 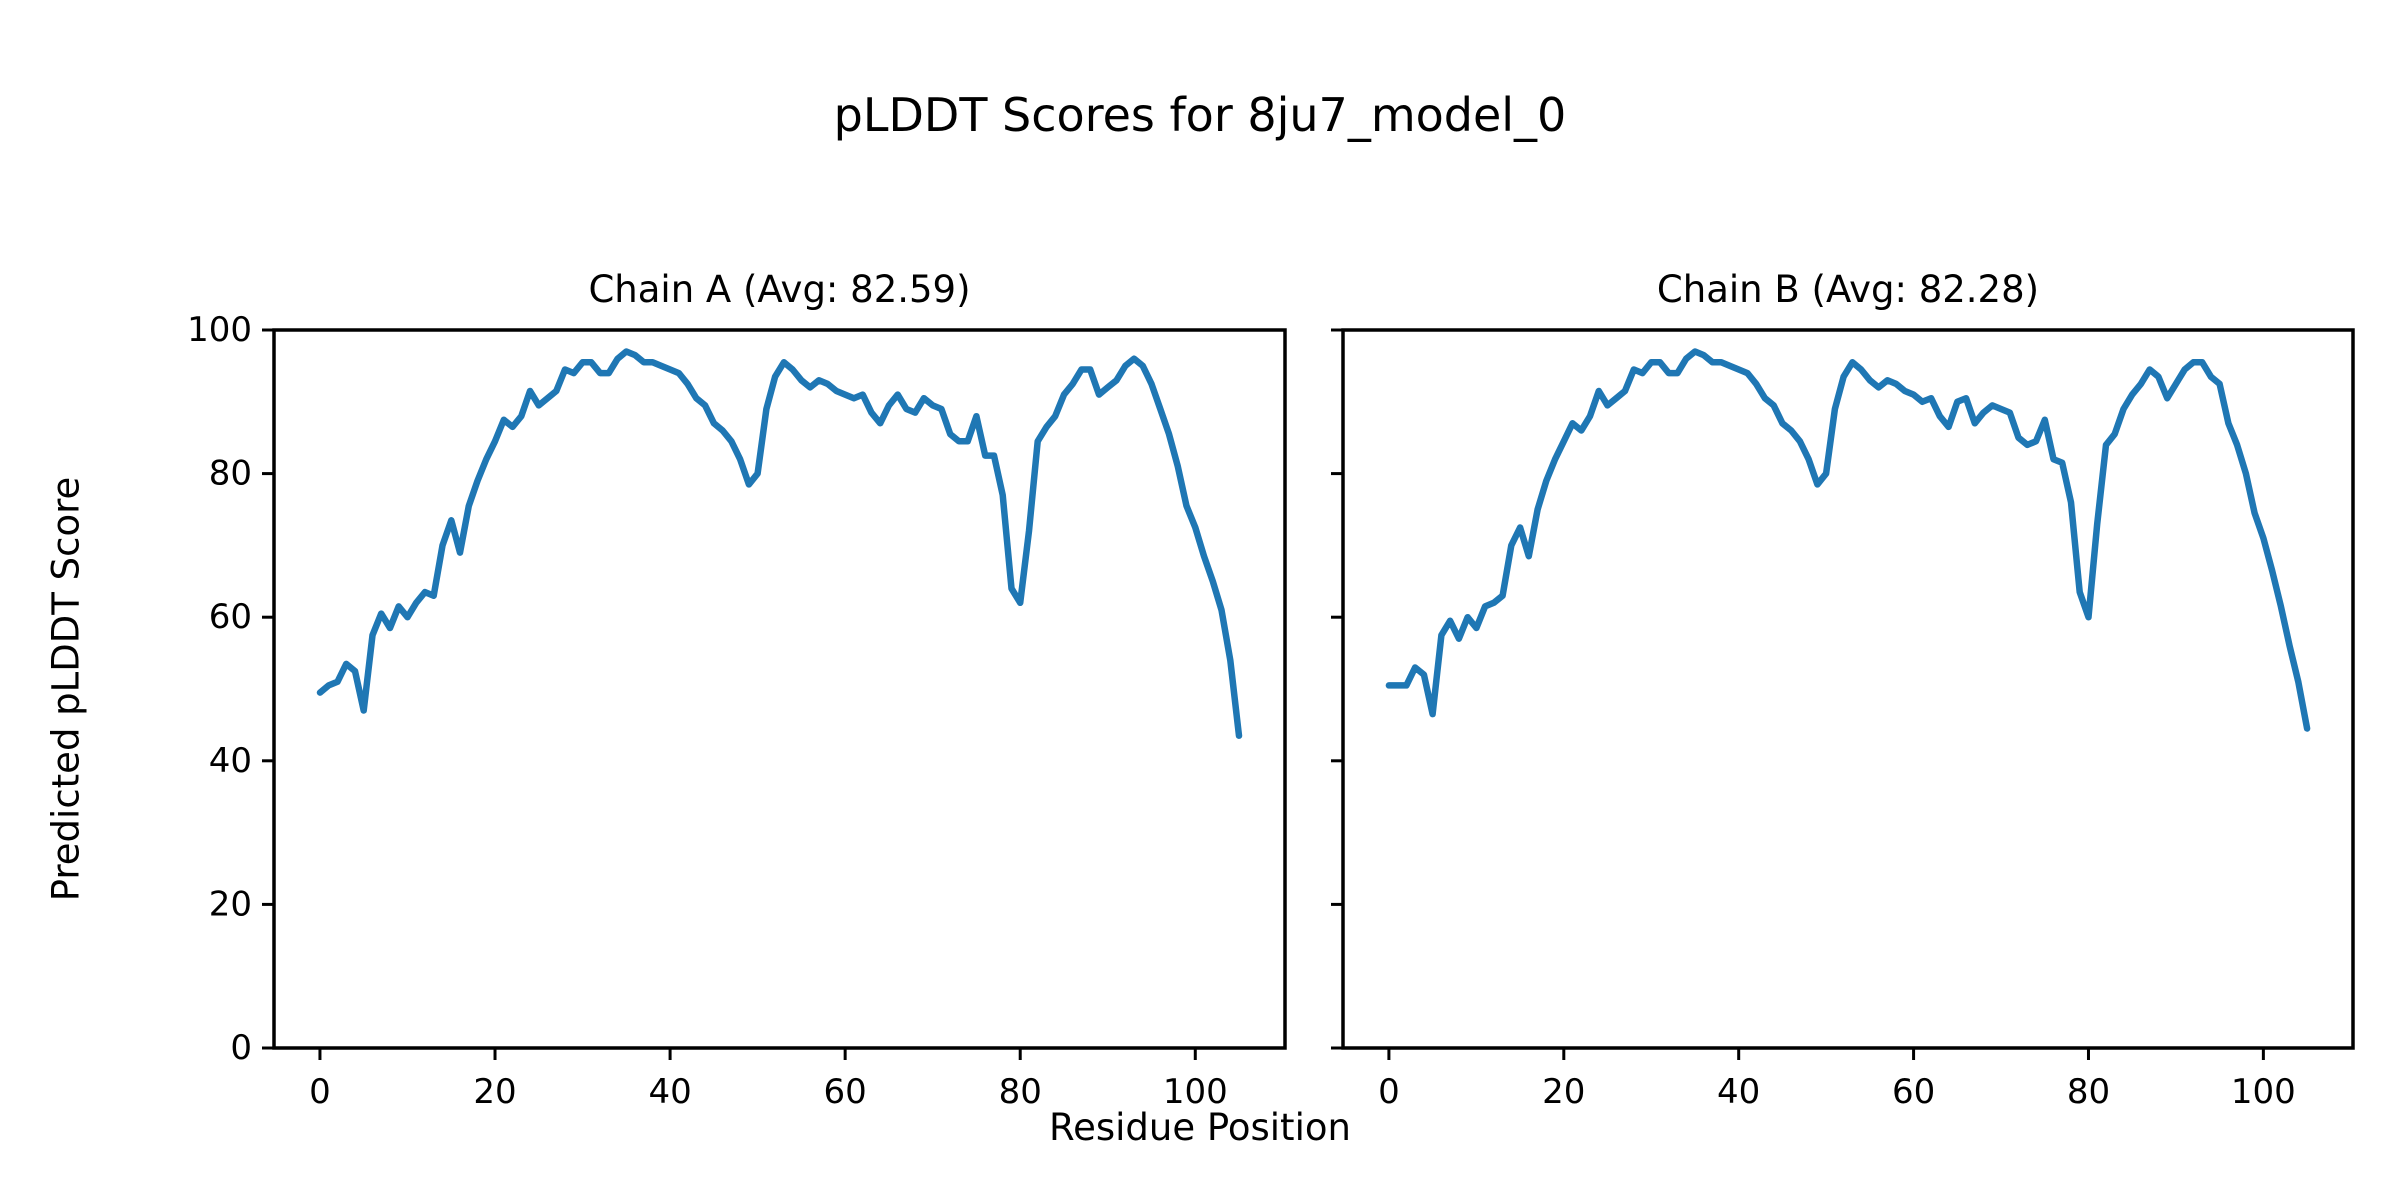 I want to click on y-tick-label: 0, so click(x=241, y=1048).